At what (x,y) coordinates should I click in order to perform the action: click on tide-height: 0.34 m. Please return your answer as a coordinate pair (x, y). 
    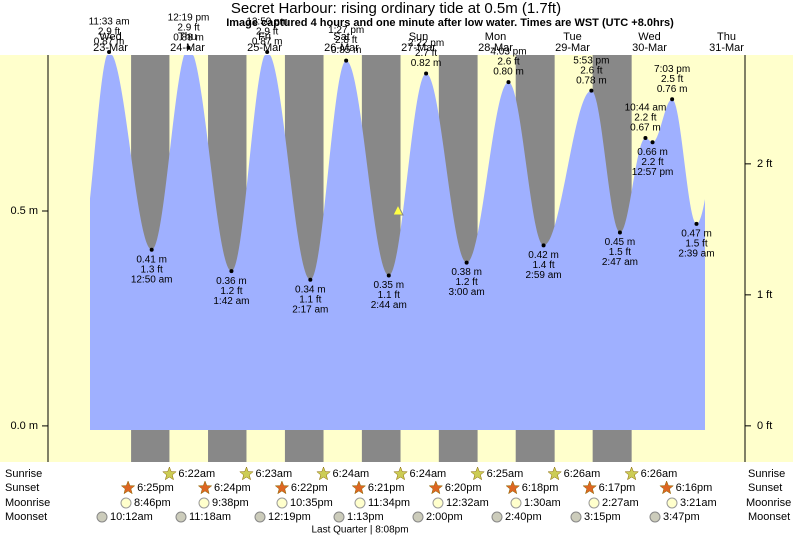
    Looking at the image, I should click on (310, 289).